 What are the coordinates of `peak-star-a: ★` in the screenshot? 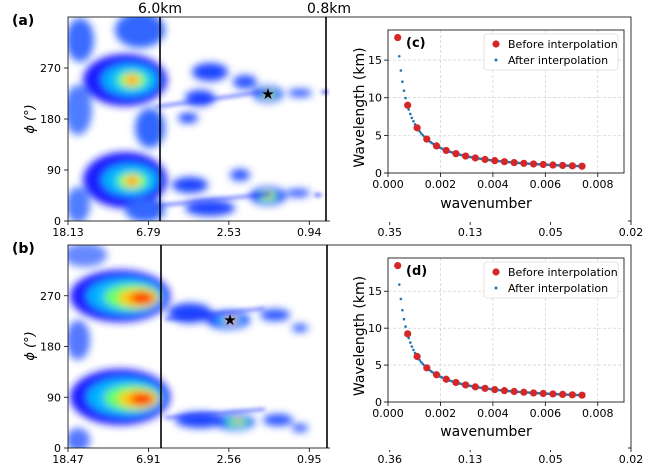 It's located at (267, 94).